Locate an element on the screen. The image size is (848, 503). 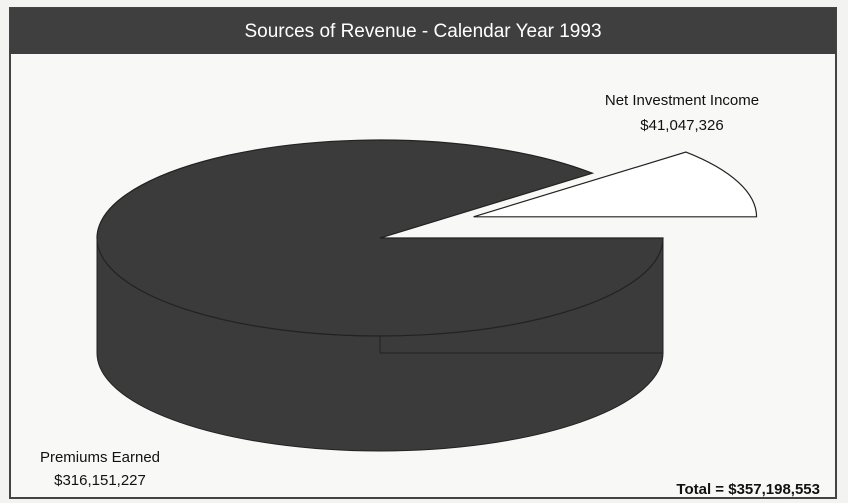
slice-value-label: $41,047,326 is located at coordinates (681, 125).